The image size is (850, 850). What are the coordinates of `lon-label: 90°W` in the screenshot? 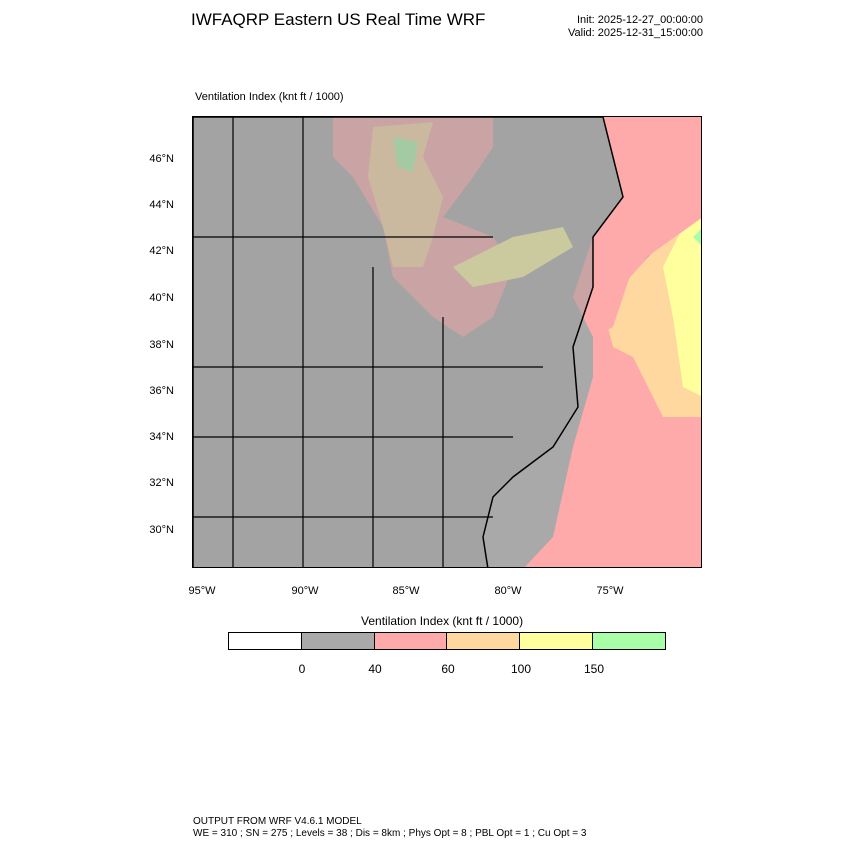 It's located at (305, 591).